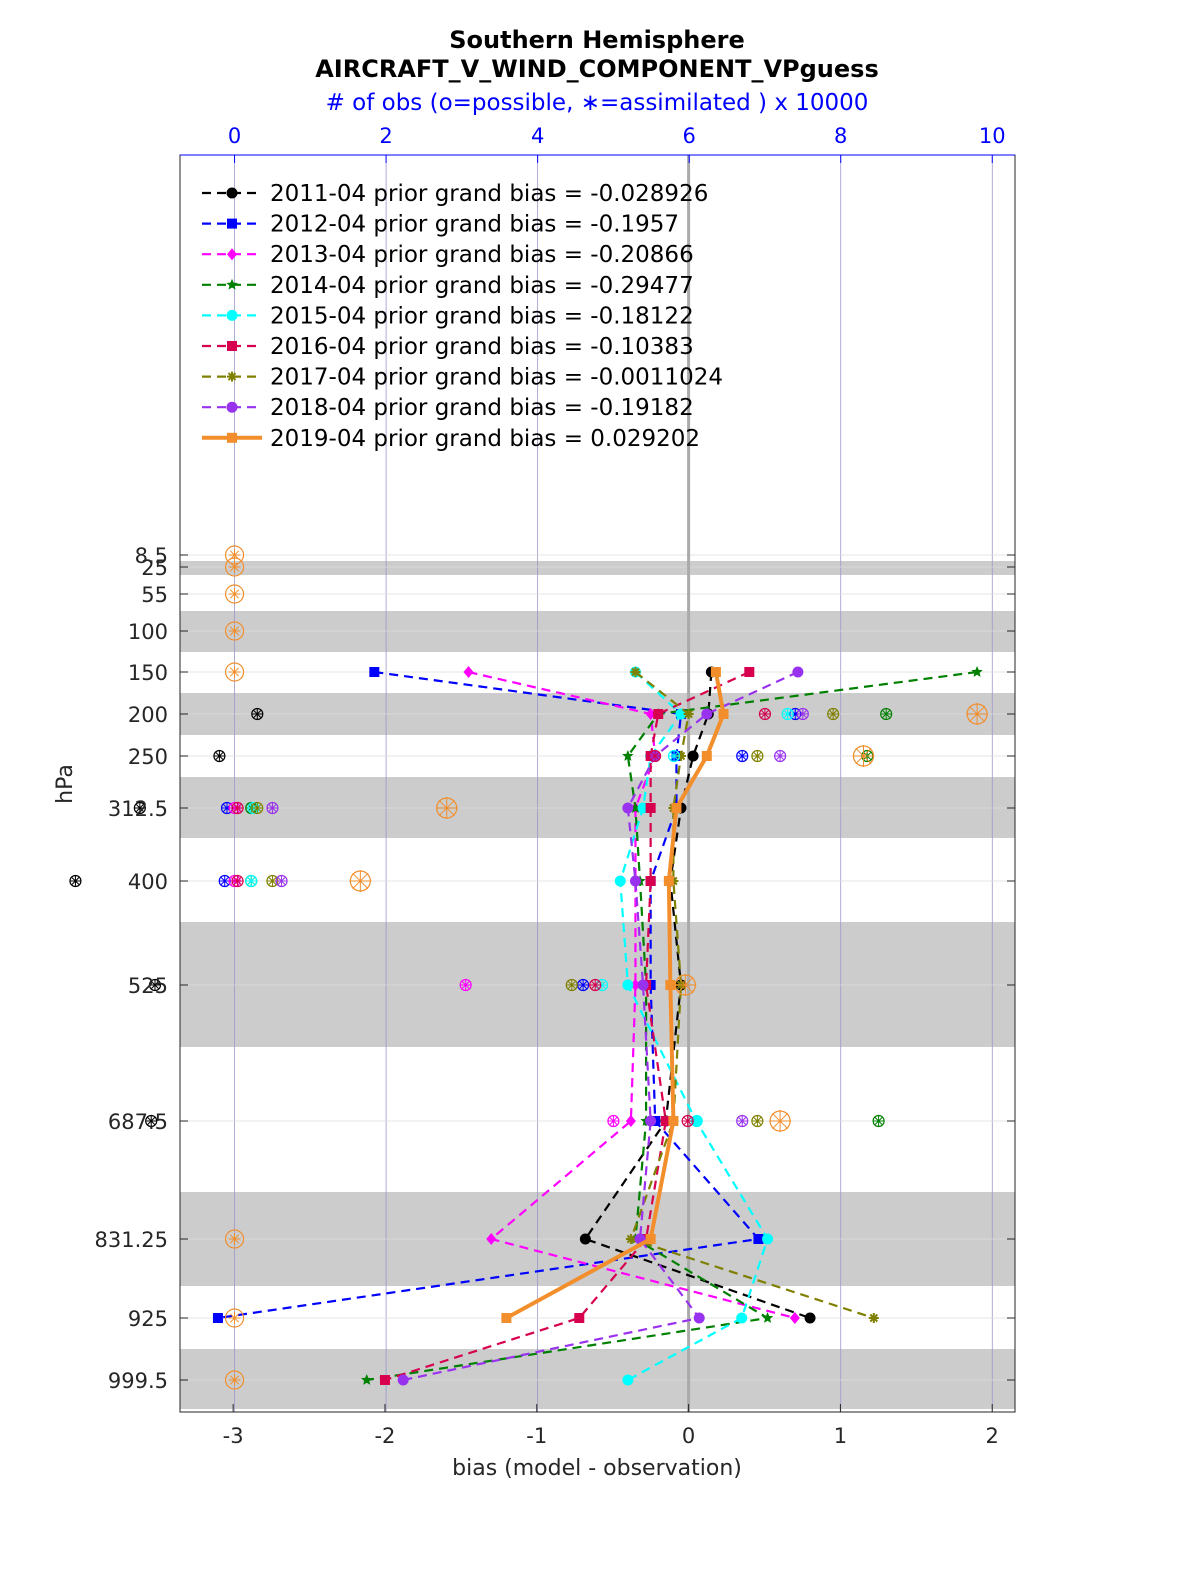 This screenshot has width=1200, height=1575. What do you see at coordinates (482, 347) in the screenshot?
I see `legend-entry: 2016-04 prior grand bias = -0.10383` at bounding box center [482, 347].